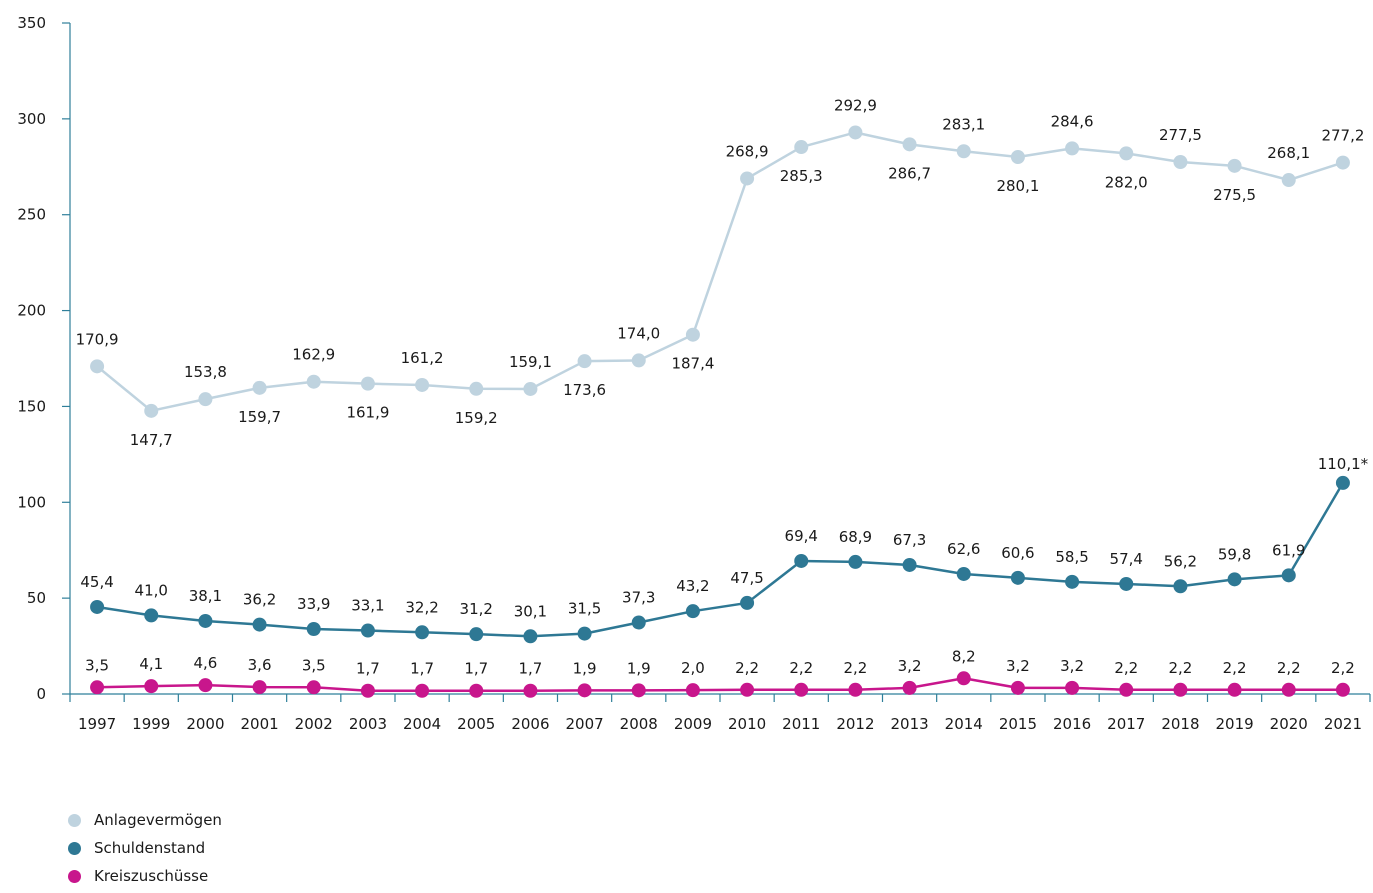 This screenshot has width=1373, height=893. Describe the element at coordinates (151, 440) in the screenshot. I see `data-label: 147,7` at that location.